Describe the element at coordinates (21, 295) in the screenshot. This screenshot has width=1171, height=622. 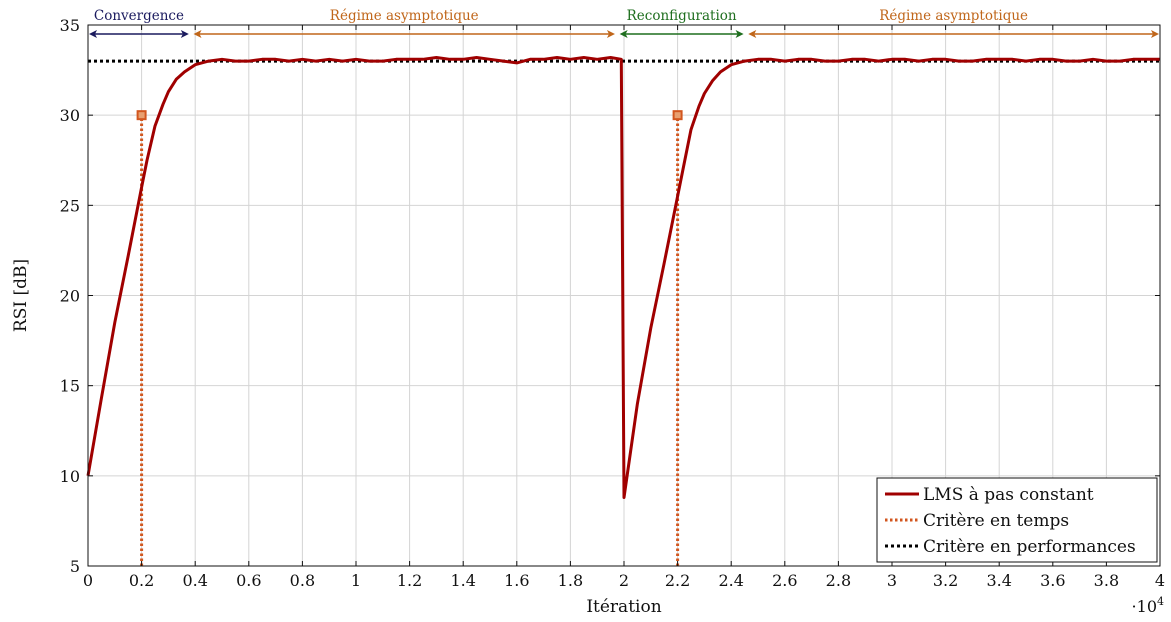
I see `y-axis-label: RSI [dB]` at that location.